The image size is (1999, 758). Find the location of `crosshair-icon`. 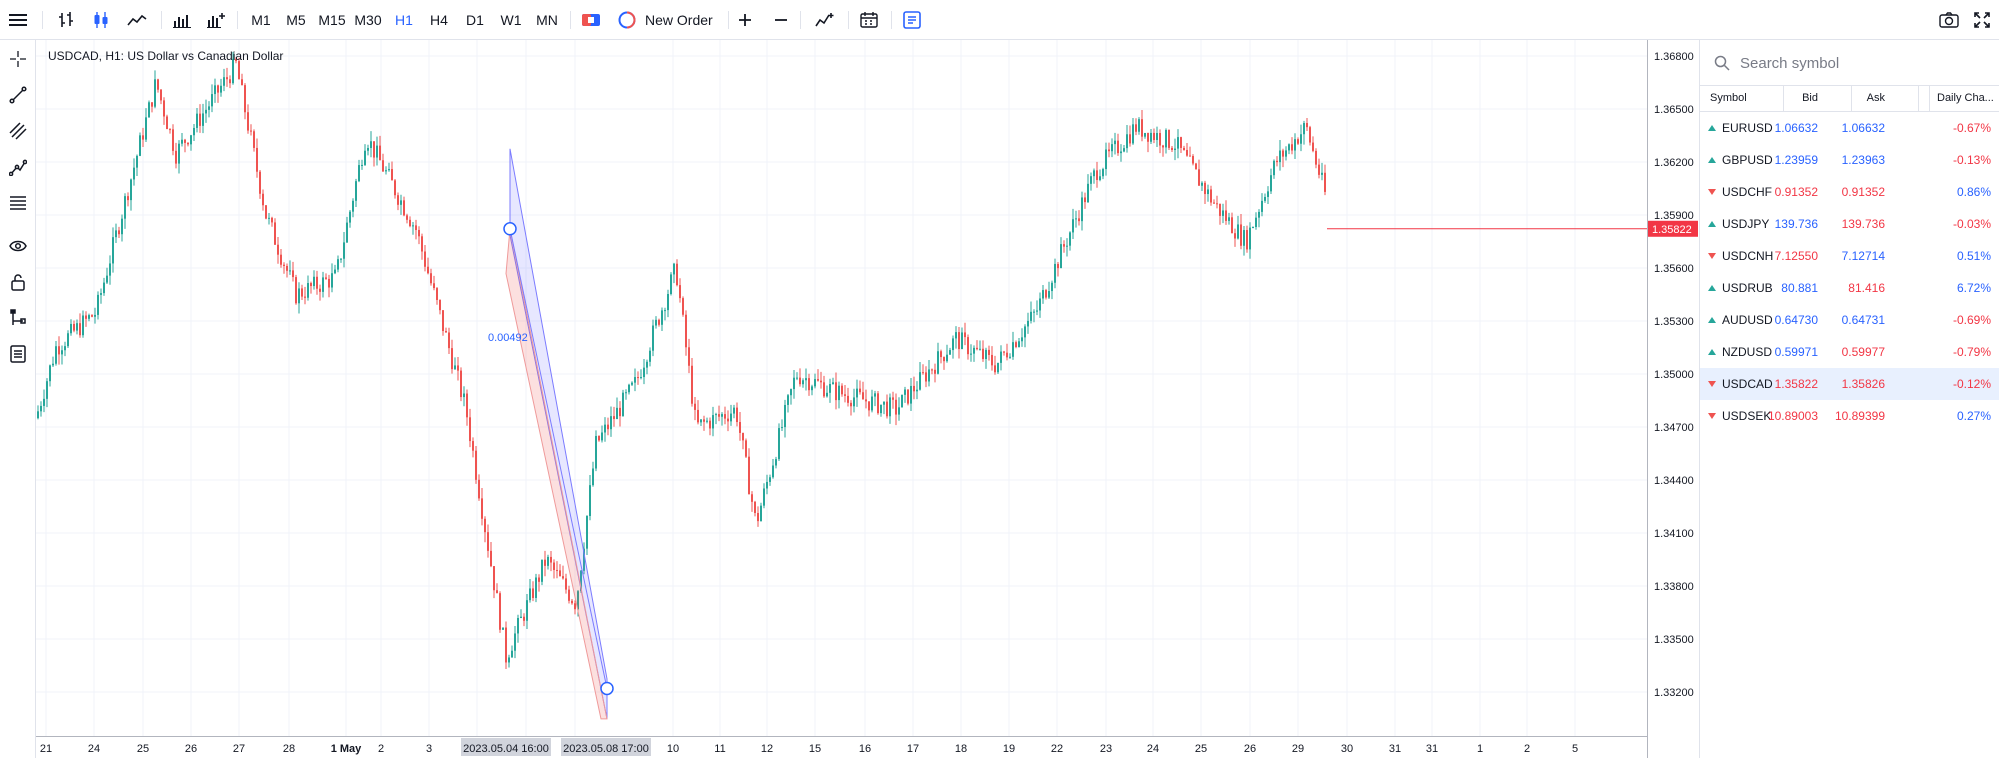

crosshair-icon is located at coordinates (18, 59).